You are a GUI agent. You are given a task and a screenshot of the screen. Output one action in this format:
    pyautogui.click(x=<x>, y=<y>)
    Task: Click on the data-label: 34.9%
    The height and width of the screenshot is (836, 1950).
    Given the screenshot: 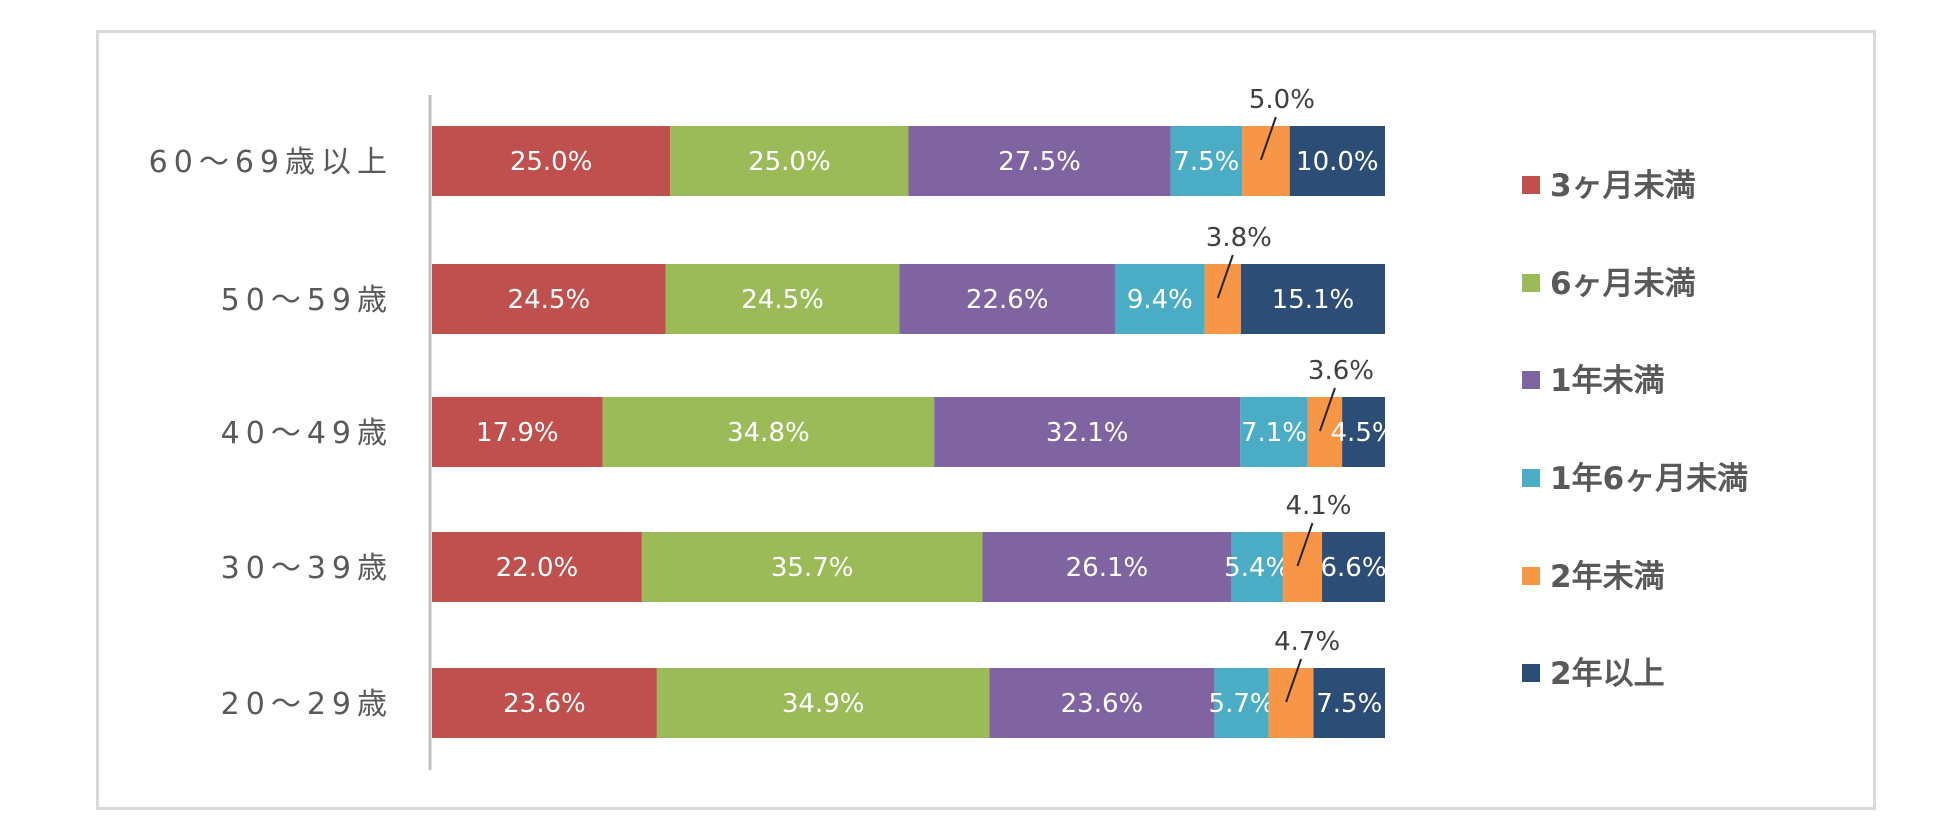 What is the action you would take?
    pyautogui.click(x=823, y=704)
    